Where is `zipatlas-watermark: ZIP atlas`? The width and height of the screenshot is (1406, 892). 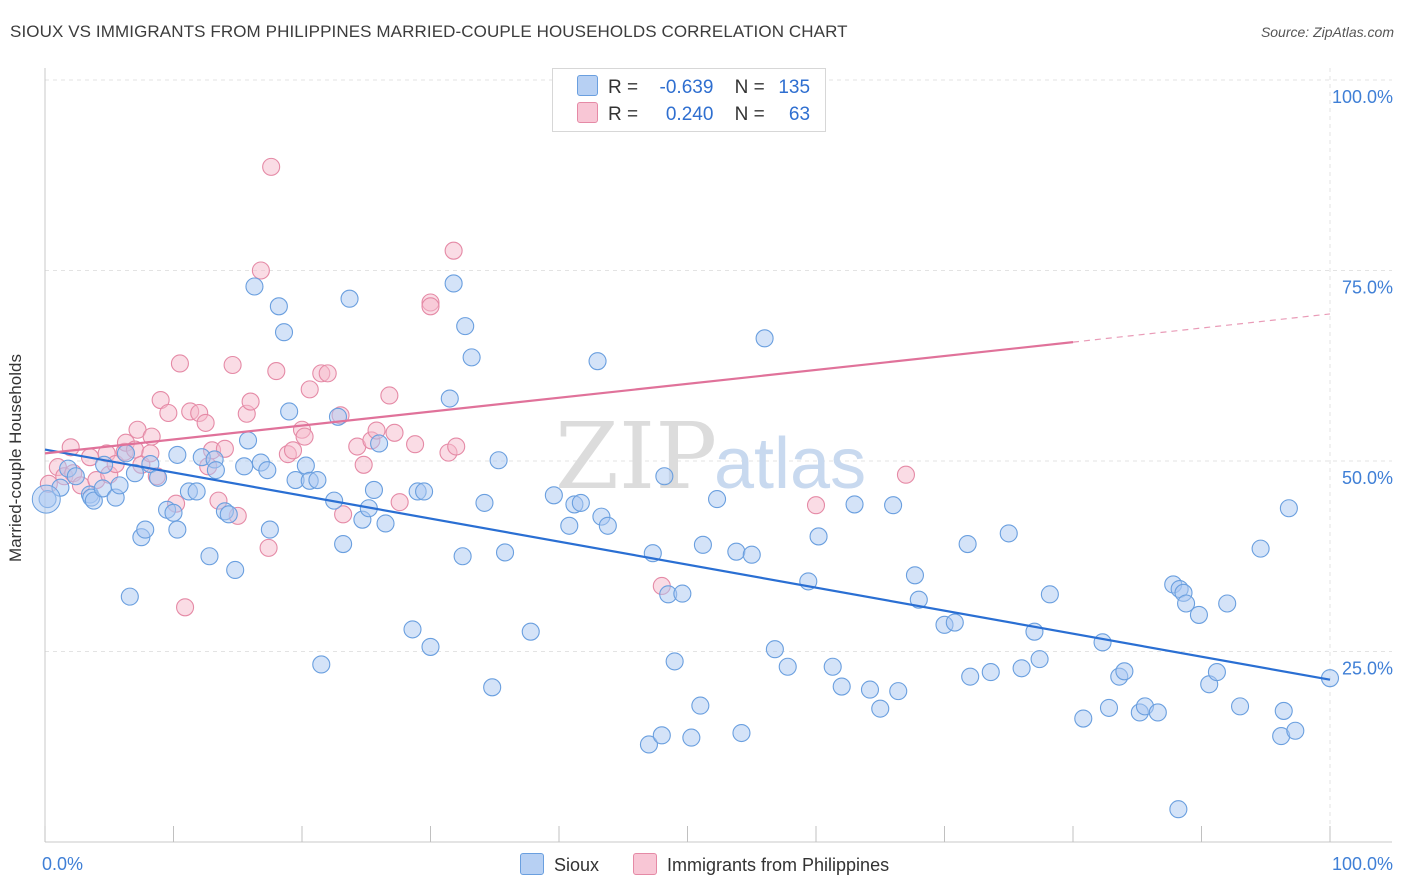 zipatlas-watermark: ZIP atlas is located at coordinates (710, 456).